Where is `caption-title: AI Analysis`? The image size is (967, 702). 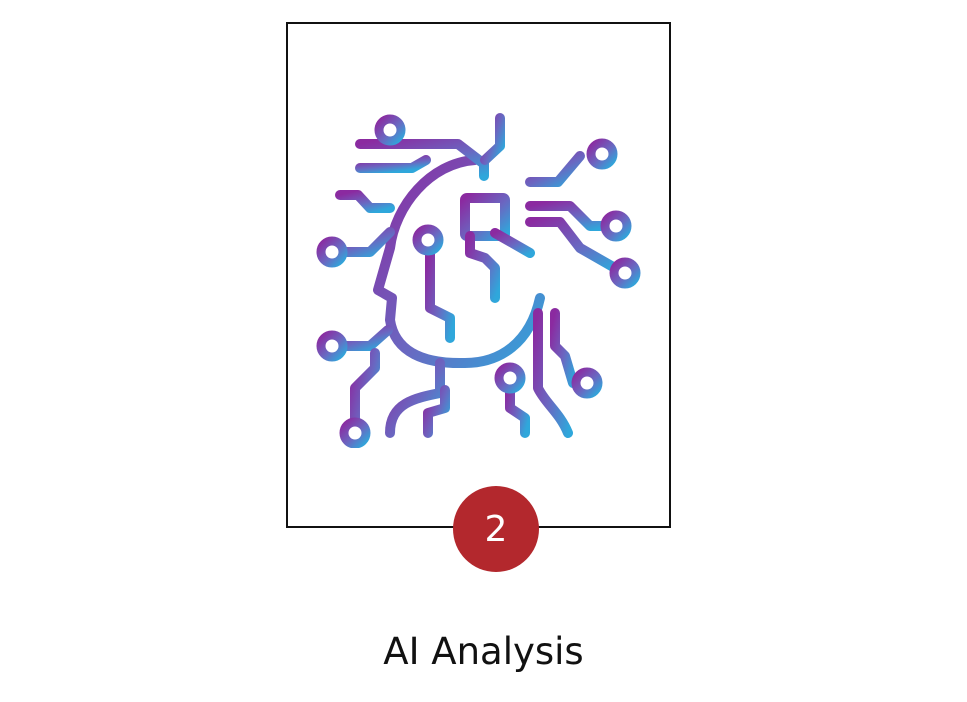 caption-title: AI Analysis is located at coordinates (483, 651).